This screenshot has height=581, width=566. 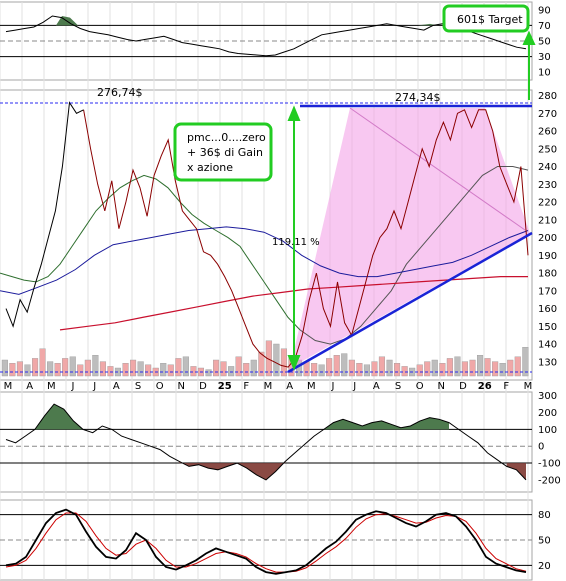 I want to click on cci-tick-label: 100, so click(x=547, y=430).